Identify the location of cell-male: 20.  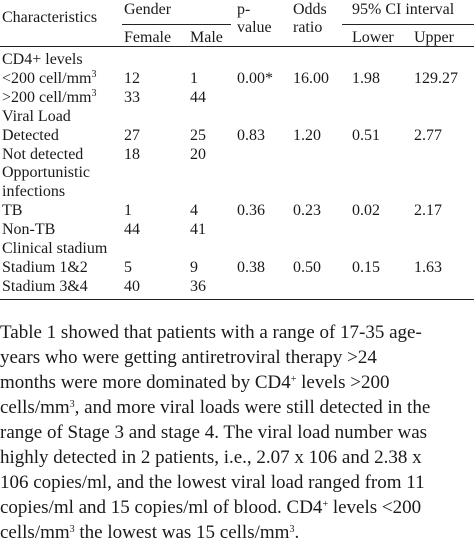
(198, 154).